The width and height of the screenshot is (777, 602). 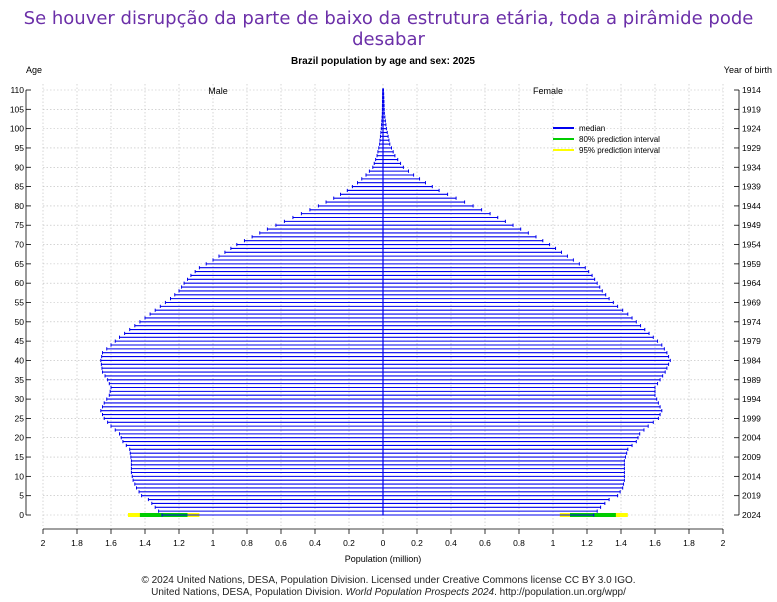 I want to click on birth-year-tick-label: 2004, so click(x=751, y=438).